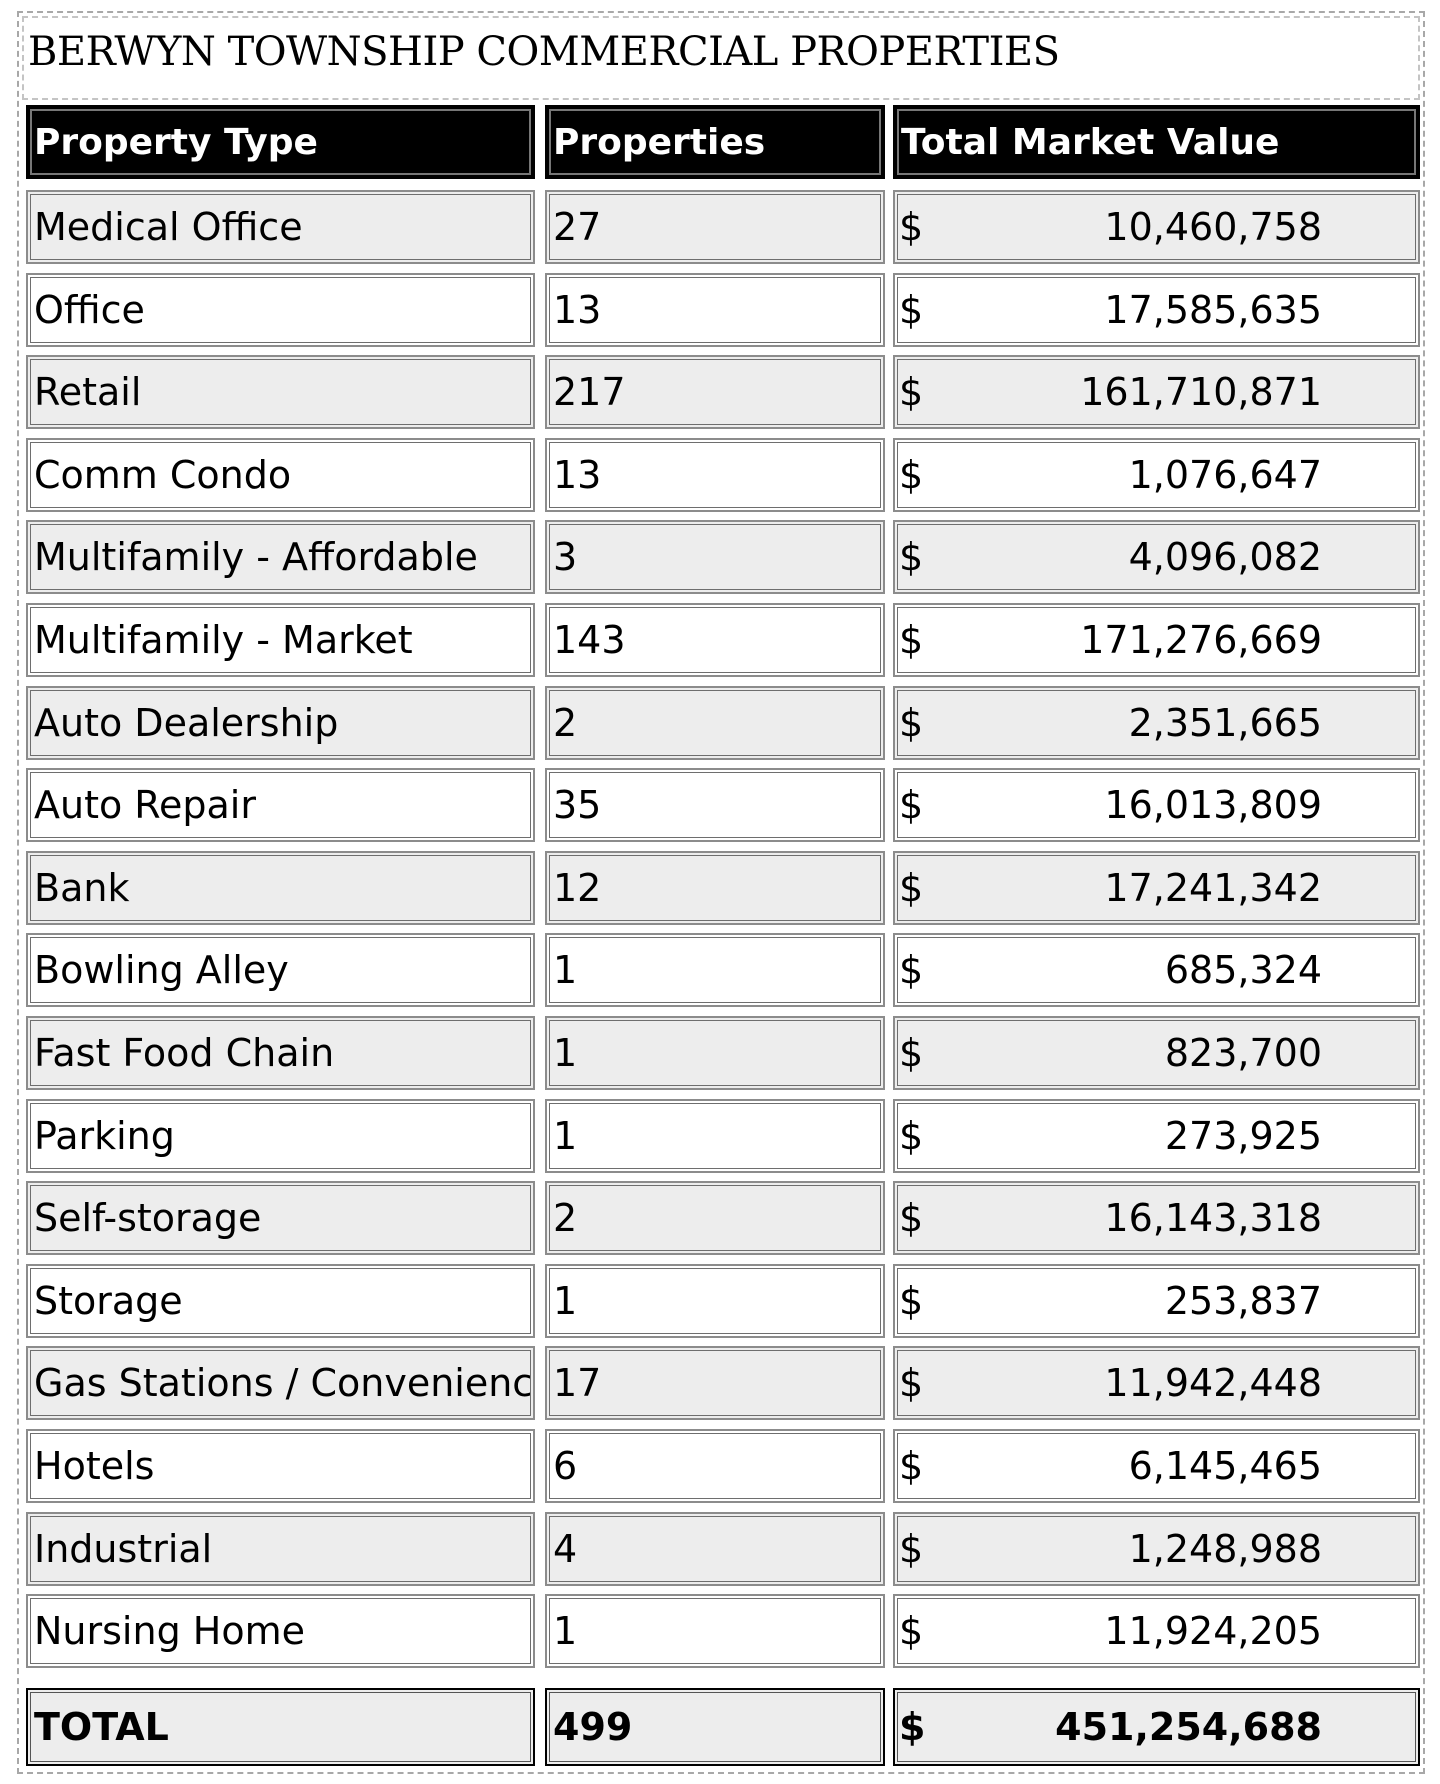 The height and width of the screenshot is (1784, 1440). What do you see at coordinates (280, 227) in the screenshot?
I see `property-type-cell: Medical Office` at bounding box center [280, 227].